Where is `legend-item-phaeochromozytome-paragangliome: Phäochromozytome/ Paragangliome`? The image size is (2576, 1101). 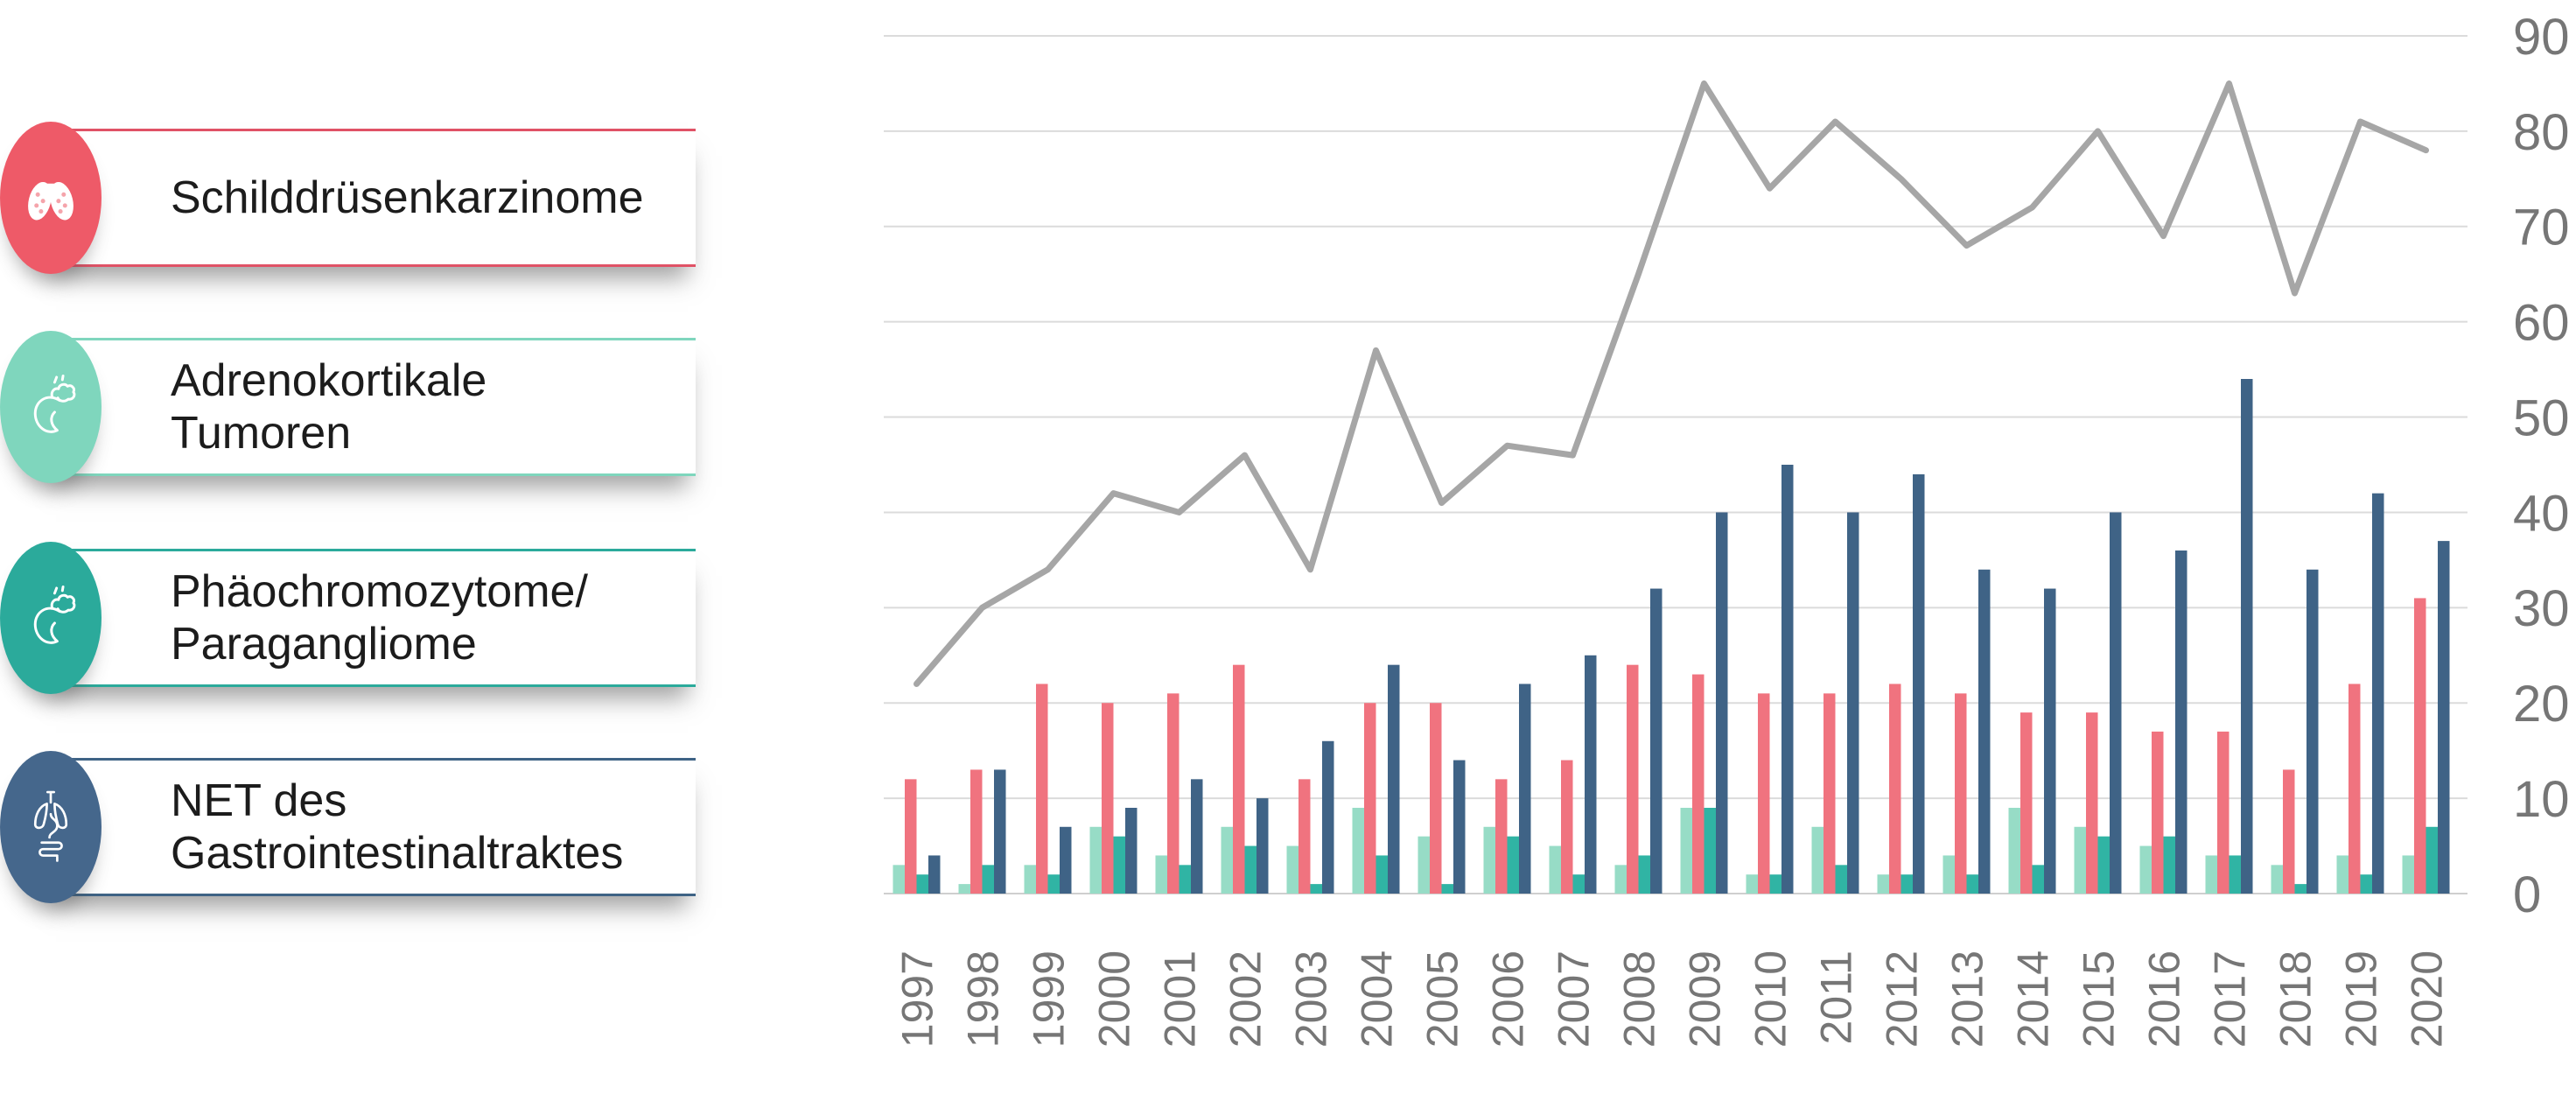
legend-item-phaeochromozytome-paragangliome: Phäochromozytome/ Paragangliome is located at coordinates (359, 618).